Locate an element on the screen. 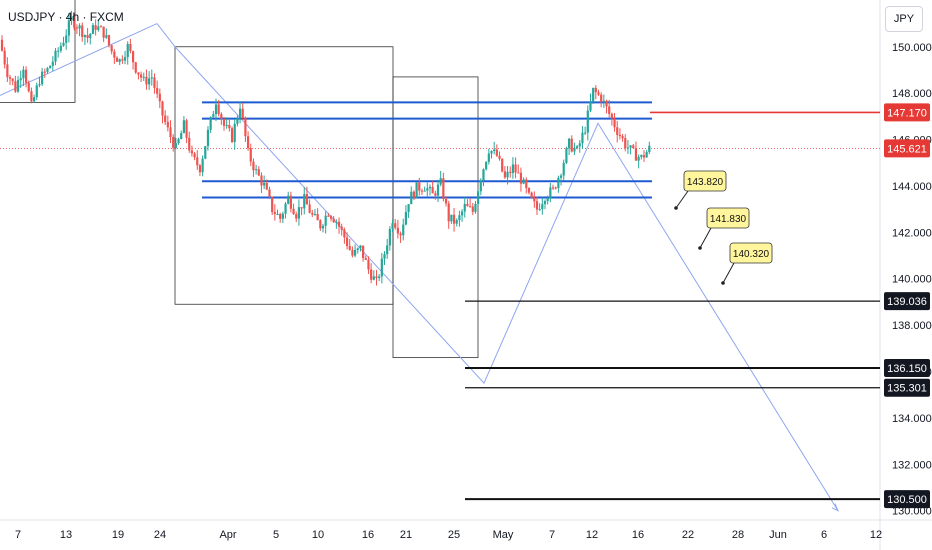  time-tick-label: 22 is located at coordinates (688, 535).